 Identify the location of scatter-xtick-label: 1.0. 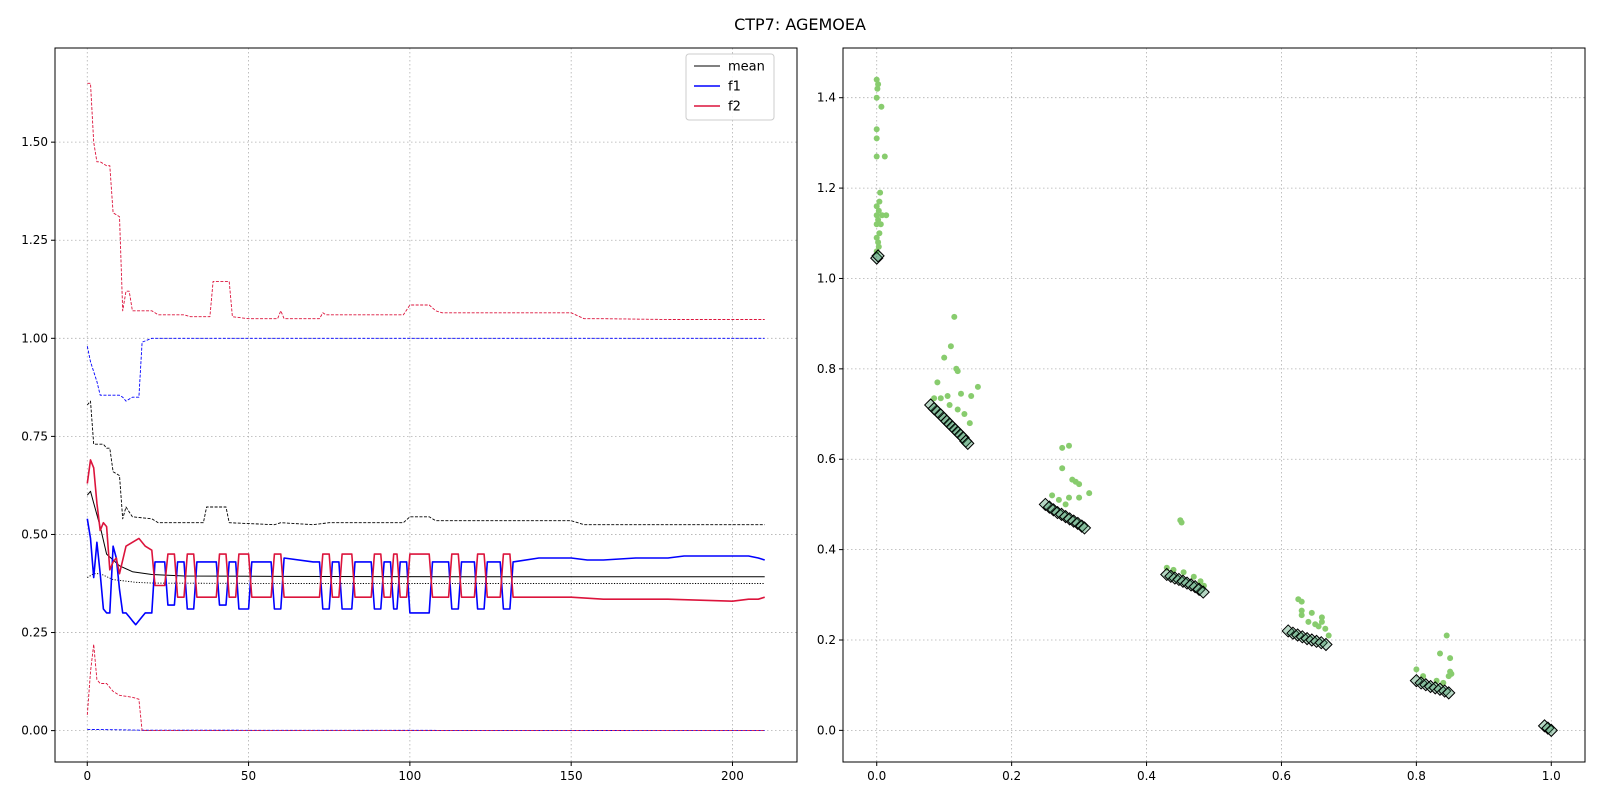
(1551, 776).